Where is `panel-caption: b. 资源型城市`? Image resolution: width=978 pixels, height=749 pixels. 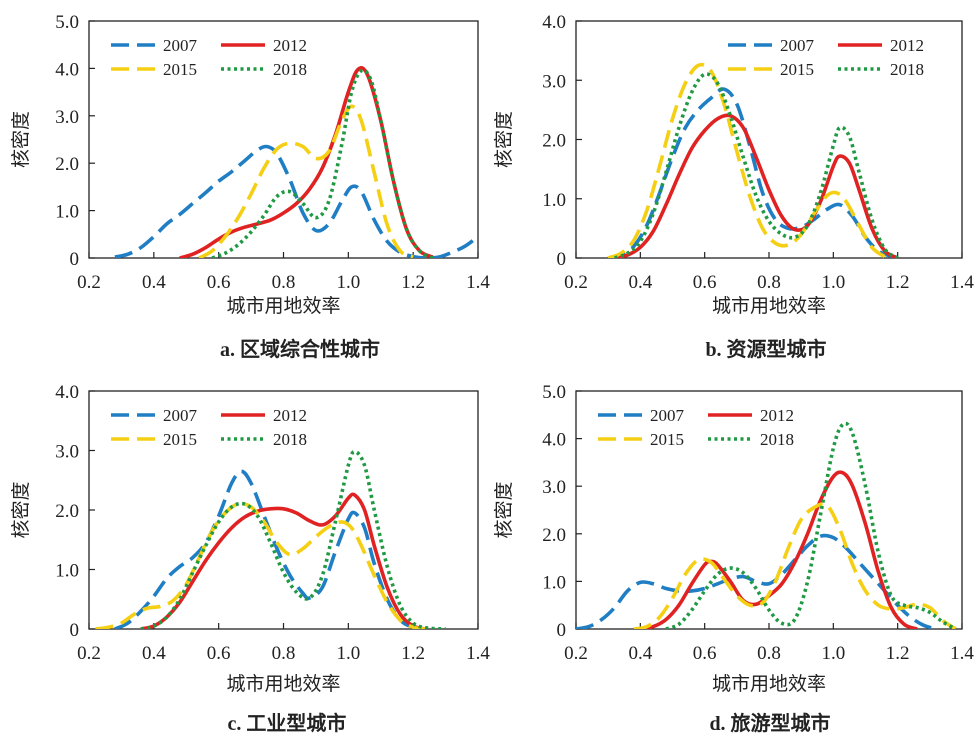 panel-caption: b. 资源型城市 is located at coordinates (765, 349).